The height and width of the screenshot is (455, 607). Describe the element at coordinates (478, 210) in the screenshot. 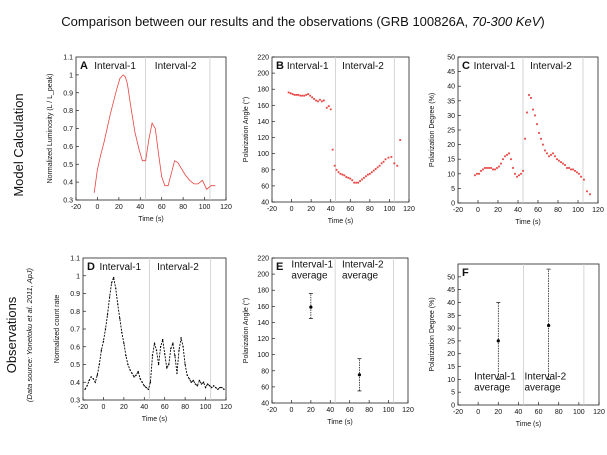

I see `x-tick-label: 0` at that location.